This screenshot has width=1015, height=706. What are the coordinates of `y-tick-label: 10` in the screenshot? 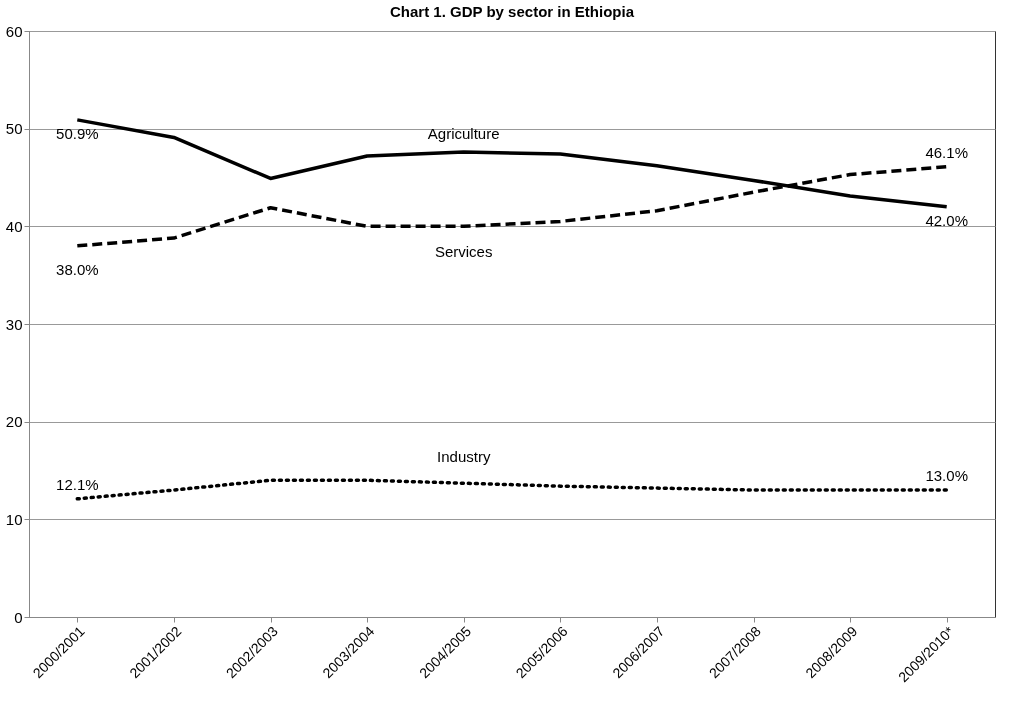 It's located at (14, 519).